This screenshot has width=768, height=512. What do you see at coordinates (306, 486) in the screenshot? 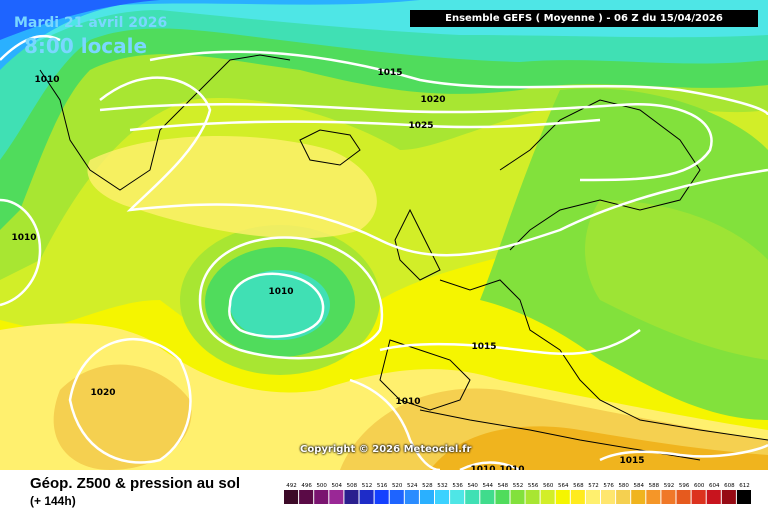
I see `legend-tick-label: 496` at bounding box center [306, 486].